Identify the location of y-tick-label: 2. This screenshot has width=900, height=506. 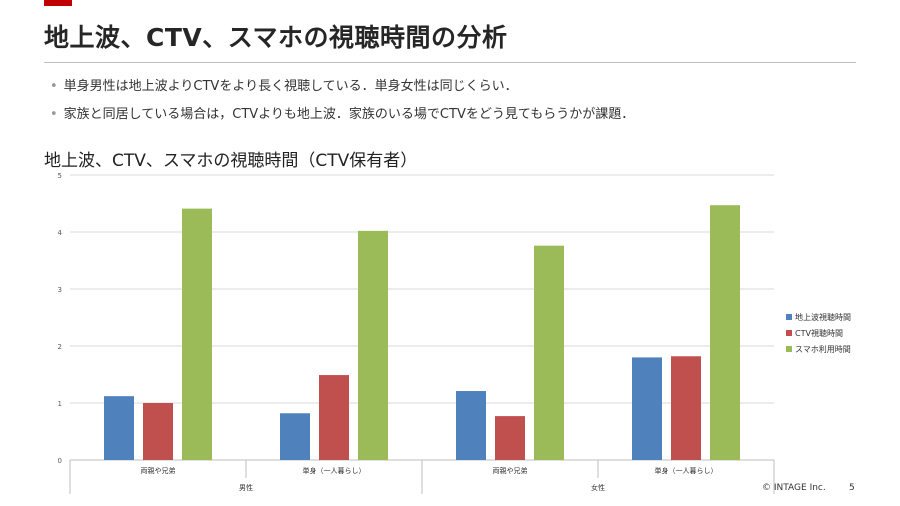
(60, 347).